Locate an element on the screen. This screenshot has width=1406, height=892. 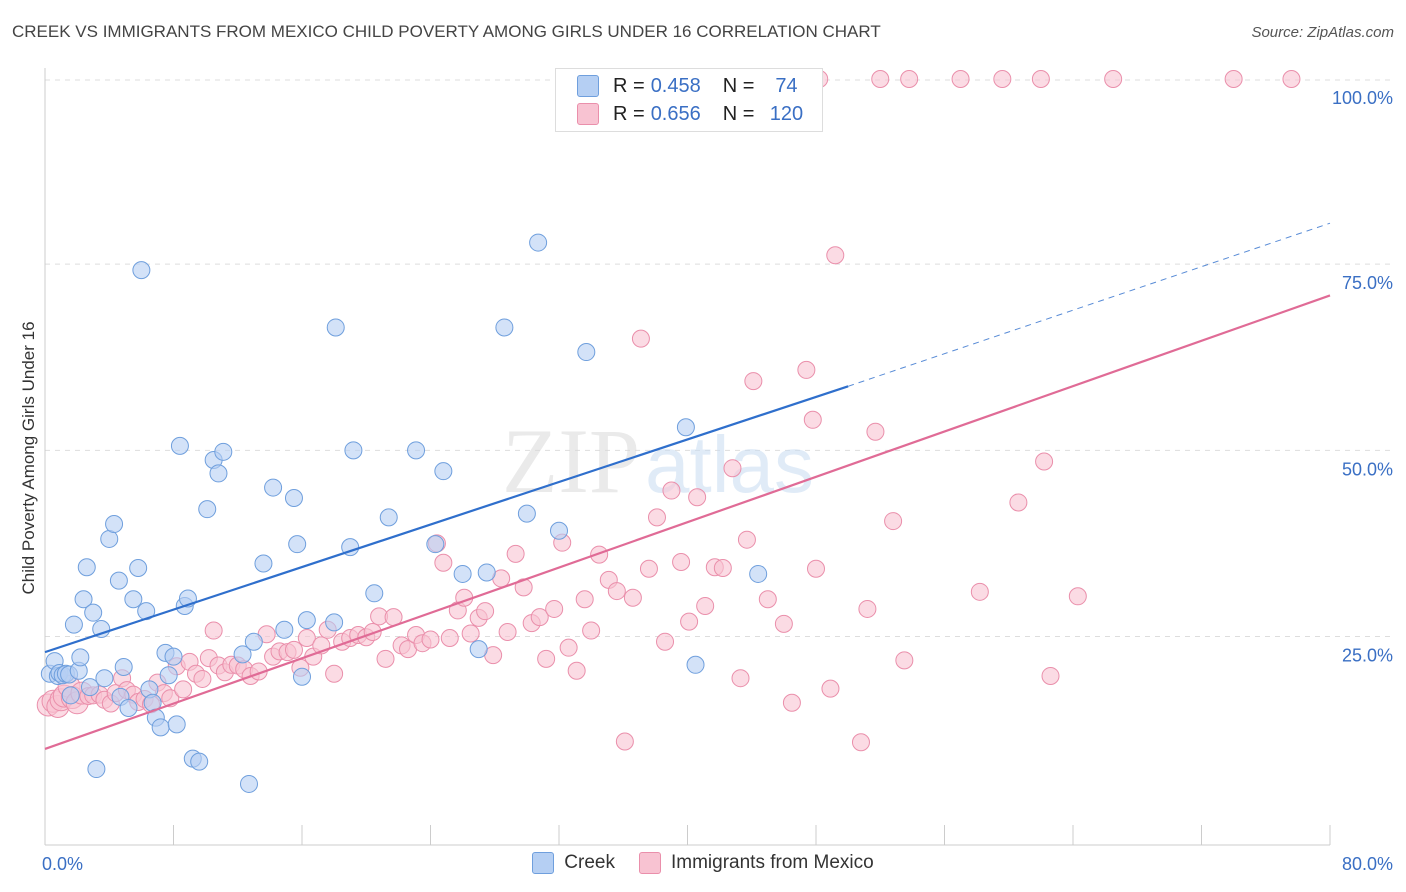
bottom-legend-swatch-creek is located at coordinates (543, 863).